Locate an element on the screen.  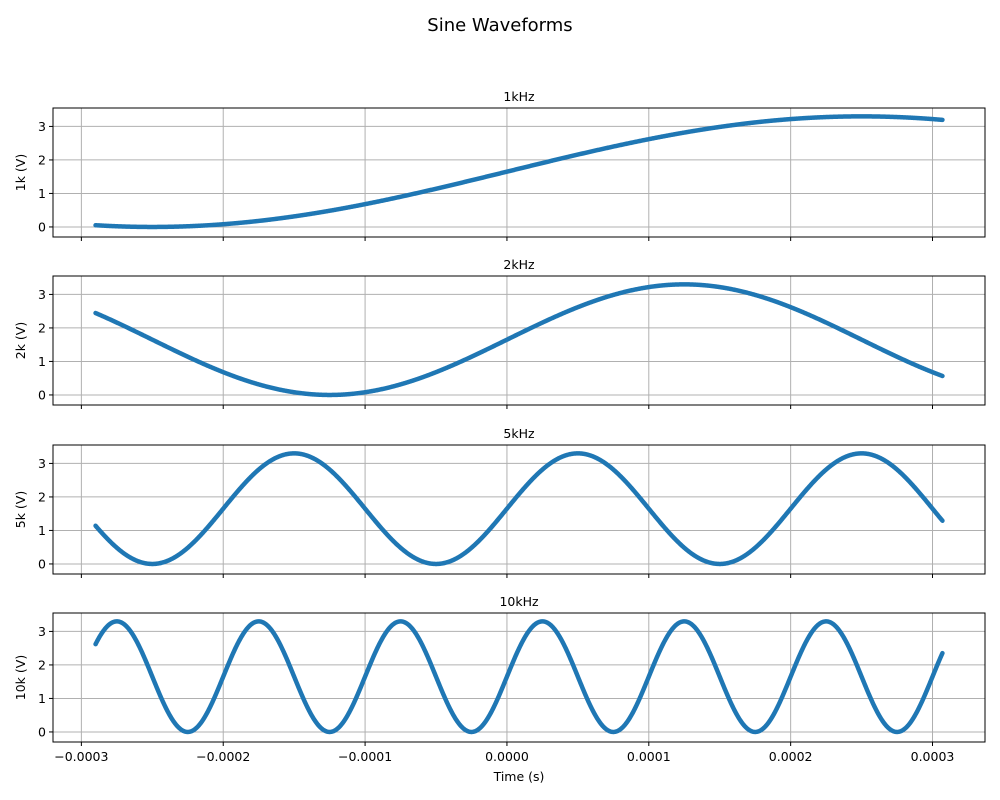
y-axis-label: 2k (V) is located at coordinates (20, 340).